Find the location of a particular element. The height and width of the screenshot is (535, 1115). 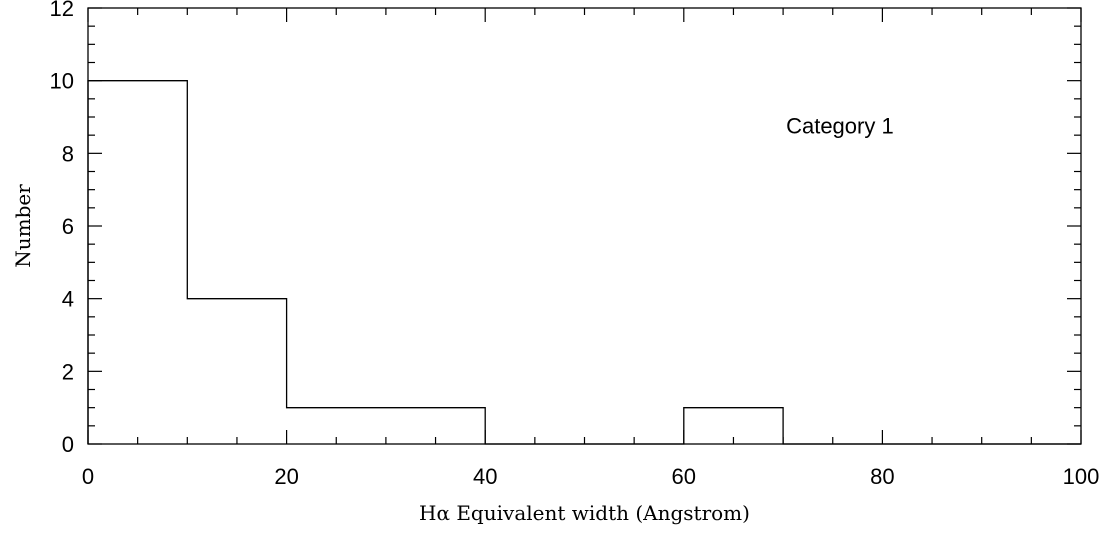

y-tick-label: 6 is located at coordinates (68, 226).